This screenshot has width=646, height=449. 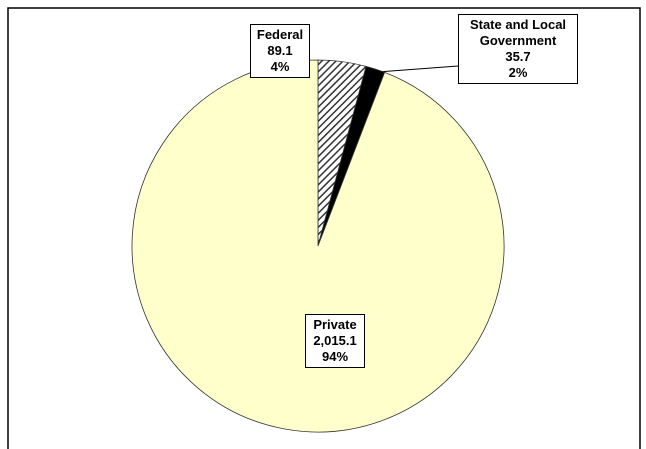 What do you see at coordinates (335, 324) in the screenshot?
I see `label-line: Private` at bounding box center [335, 324].